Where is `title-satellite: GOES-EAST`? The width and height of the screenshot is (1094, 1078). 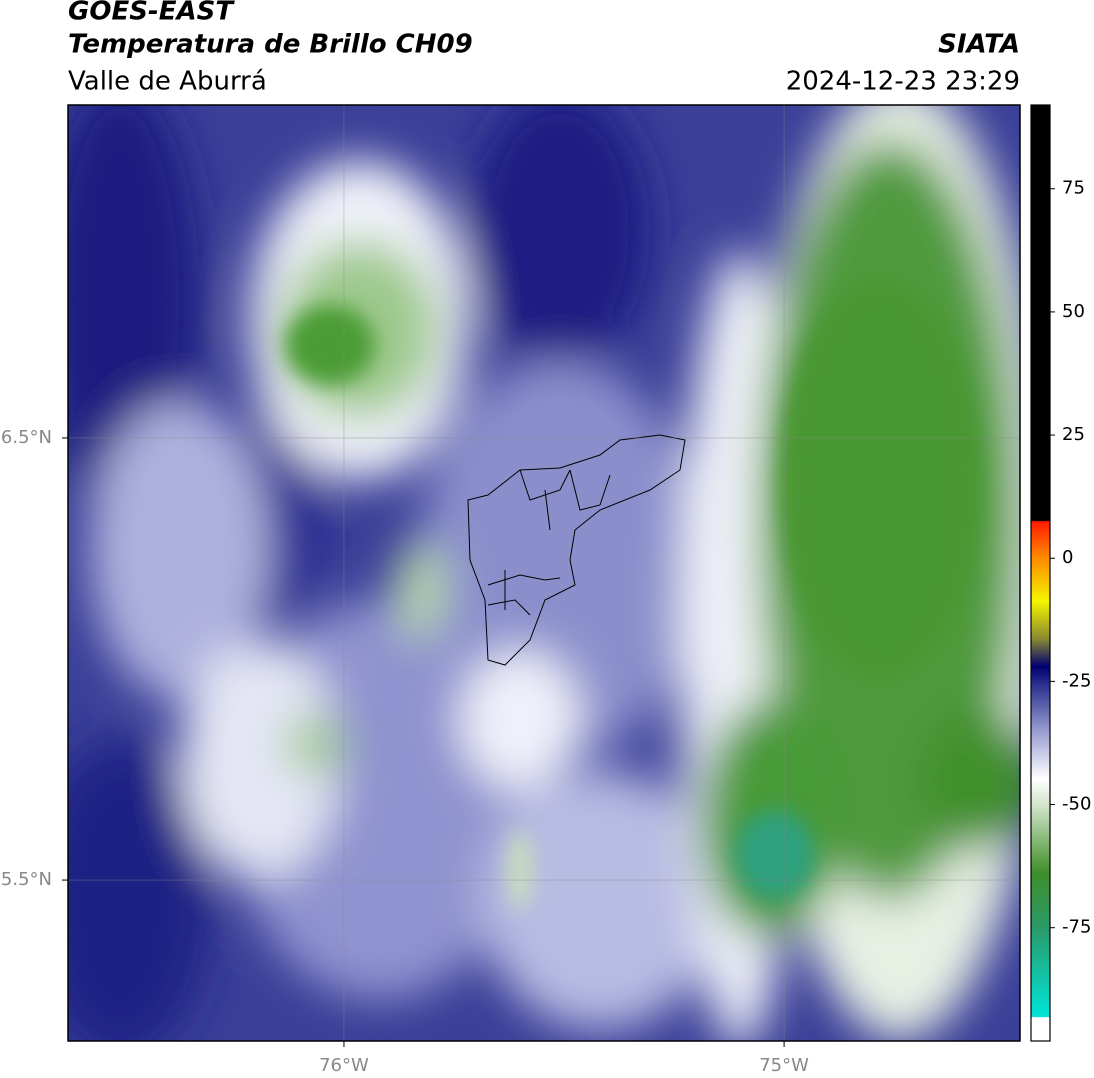 title-satellite: GOES-EAST is located at coordinates (151, 13).